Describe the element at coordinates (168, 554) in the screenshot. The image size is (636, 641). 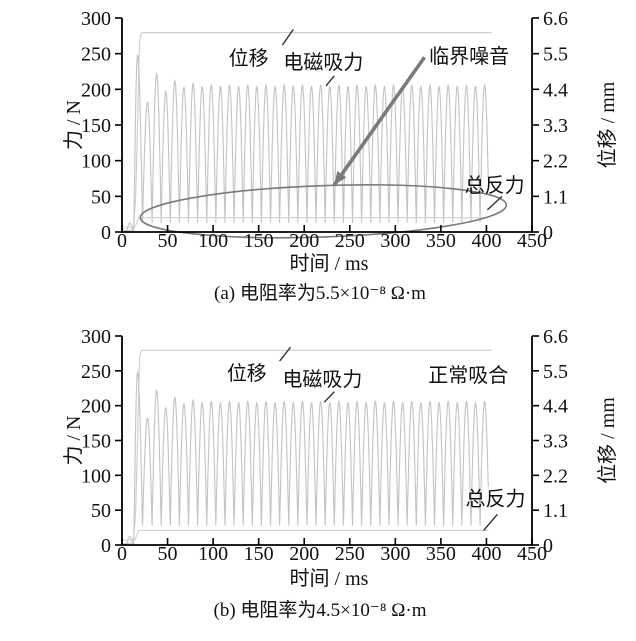
I see `chart-b-x-tick-label: 50` at that location.